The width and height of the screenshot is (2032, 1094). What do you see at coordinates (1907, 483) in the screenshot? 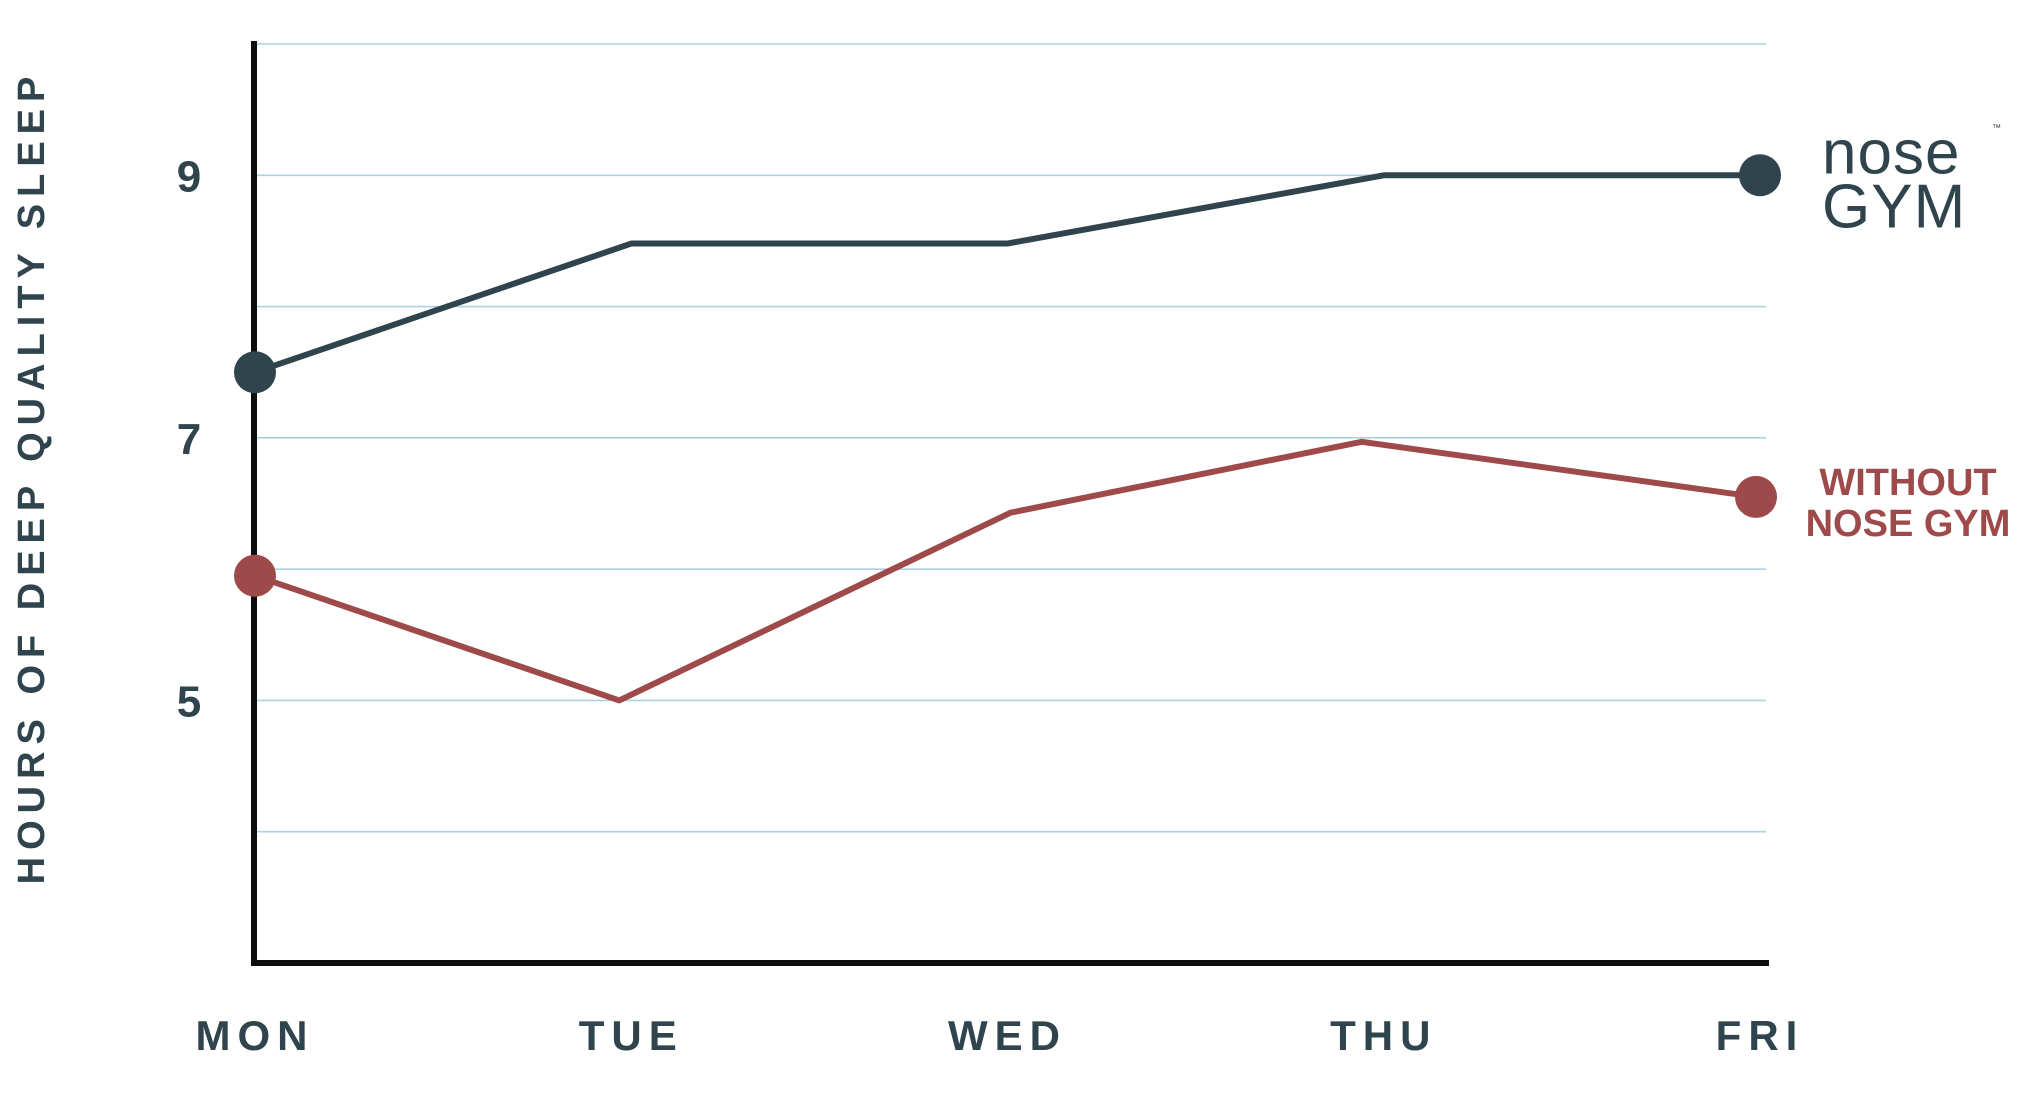
I see `series-label-line: WITHOUT` at bounding box center [1907, 483].